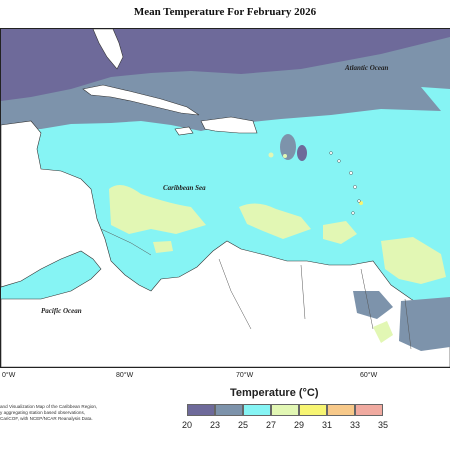 The height and width of the screenshot is (450, 450). Describe the element at coordinates (157, 209) in the screenshot. I see `band-27-29-central` at that location.